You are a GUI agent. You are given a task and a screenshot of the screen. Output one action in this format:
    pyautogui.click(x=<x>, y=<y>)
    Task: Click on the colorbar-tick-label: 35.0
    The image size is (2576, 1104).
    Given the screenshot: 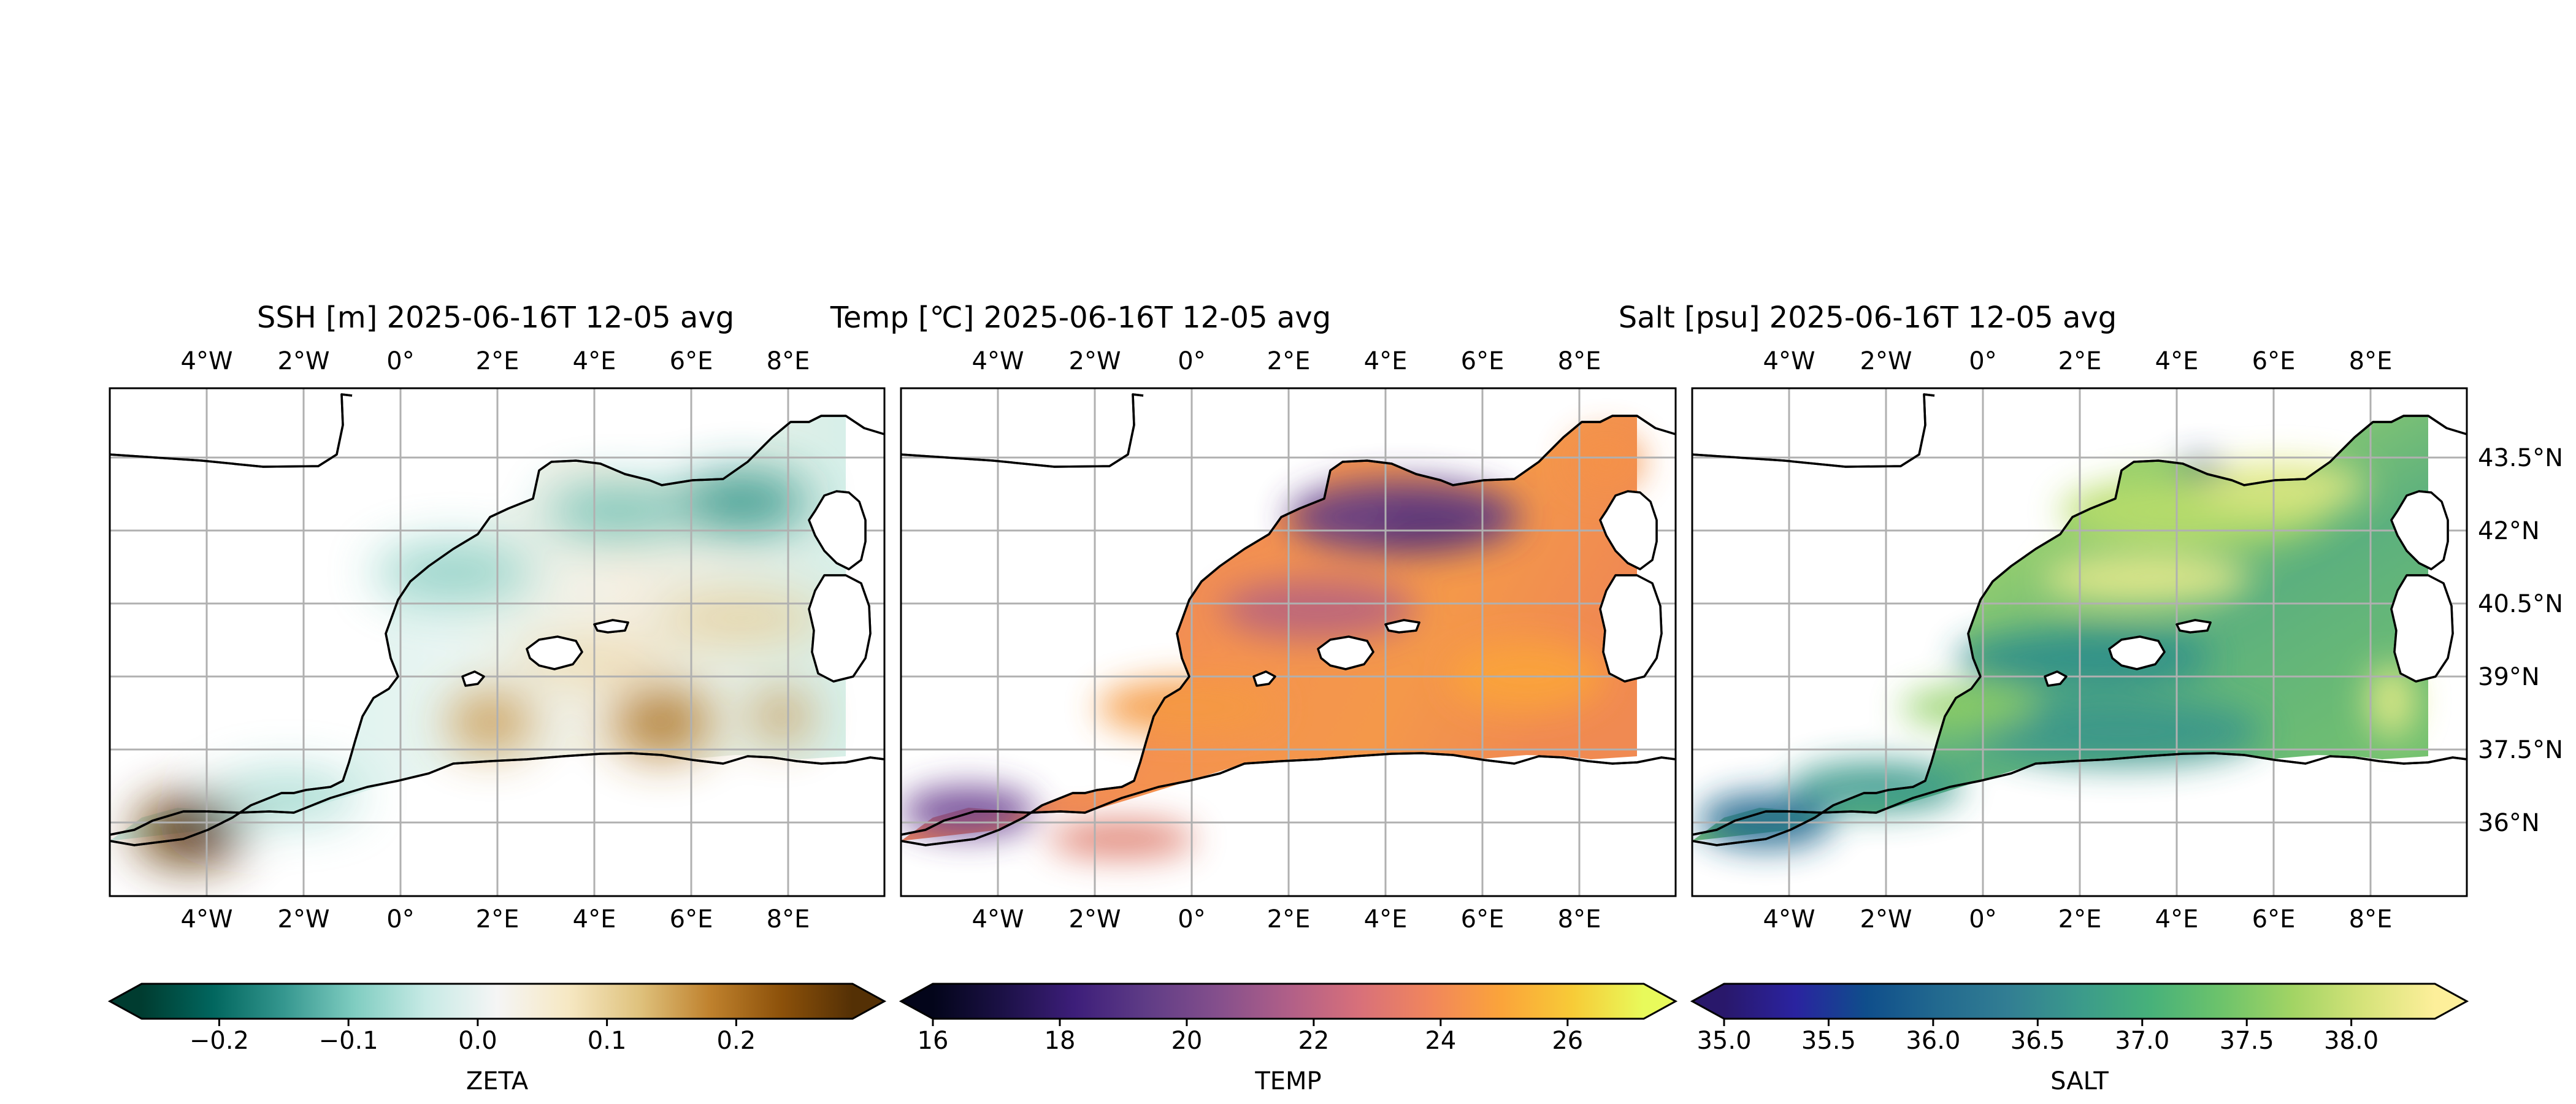 What is the action you would take?
    pyautogui.click(x=1723, y=1041)
    